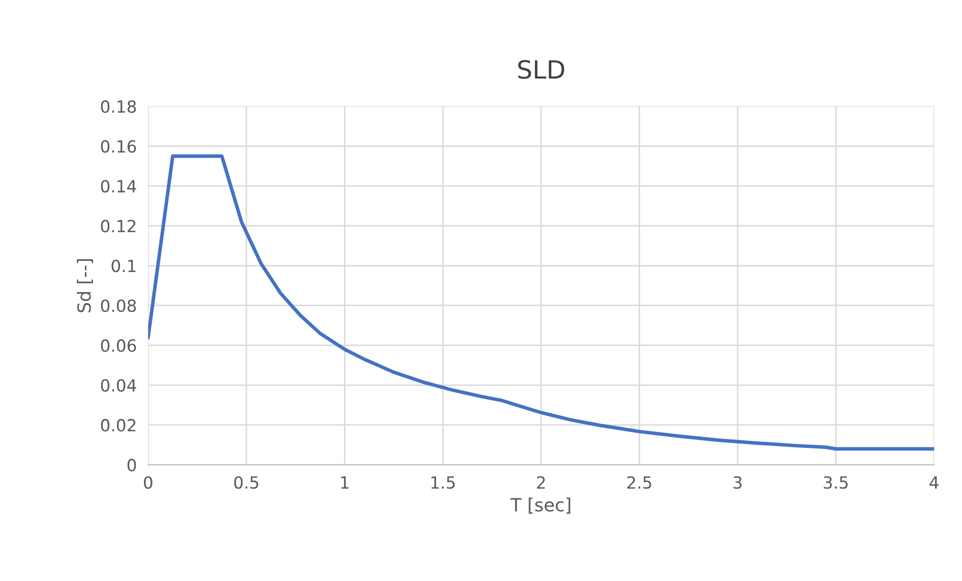  What do you see at coordinates (540, 506) in the screenshot?
I see `x-axis-title: T [sec]` at bounding box center [540, 506].